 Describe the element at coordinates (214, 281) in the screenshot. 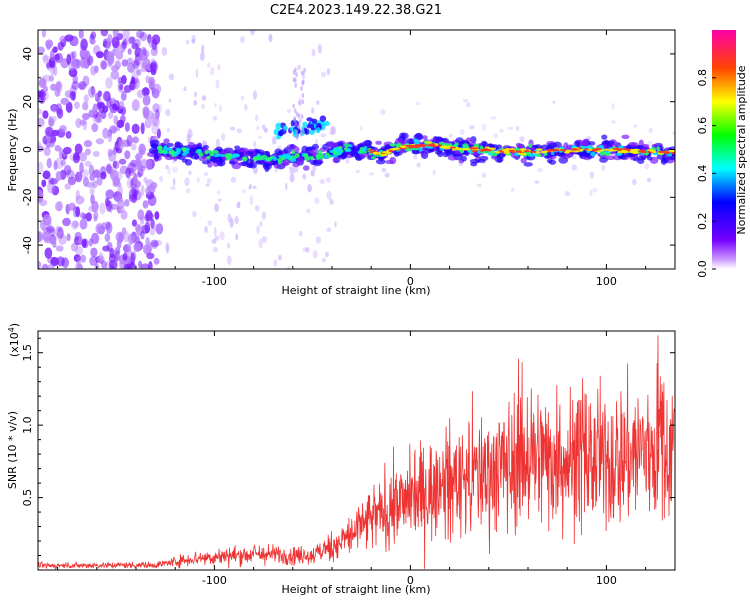

I see `x-tick-label: -100` at that location.